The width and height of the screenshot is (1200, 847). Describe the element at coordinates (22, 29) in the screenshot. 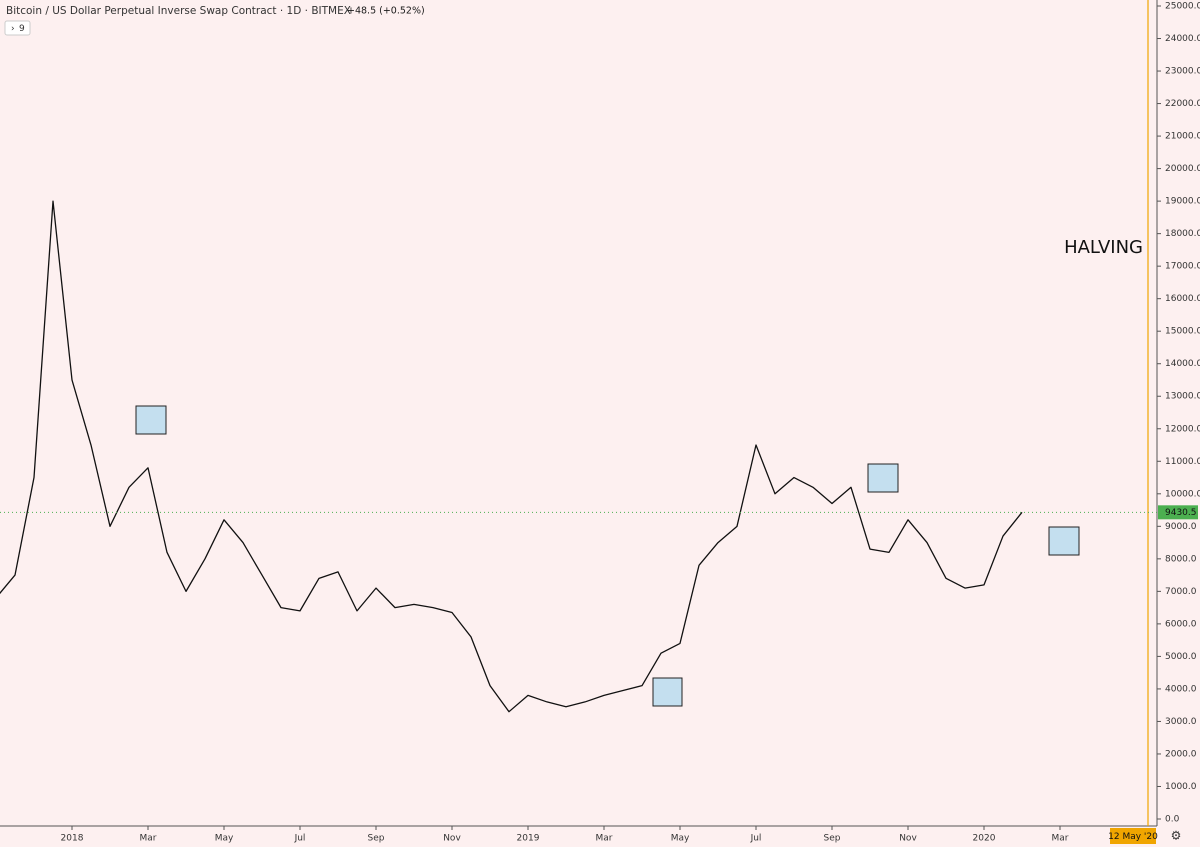

I see `indicator-count: 9` at that location.